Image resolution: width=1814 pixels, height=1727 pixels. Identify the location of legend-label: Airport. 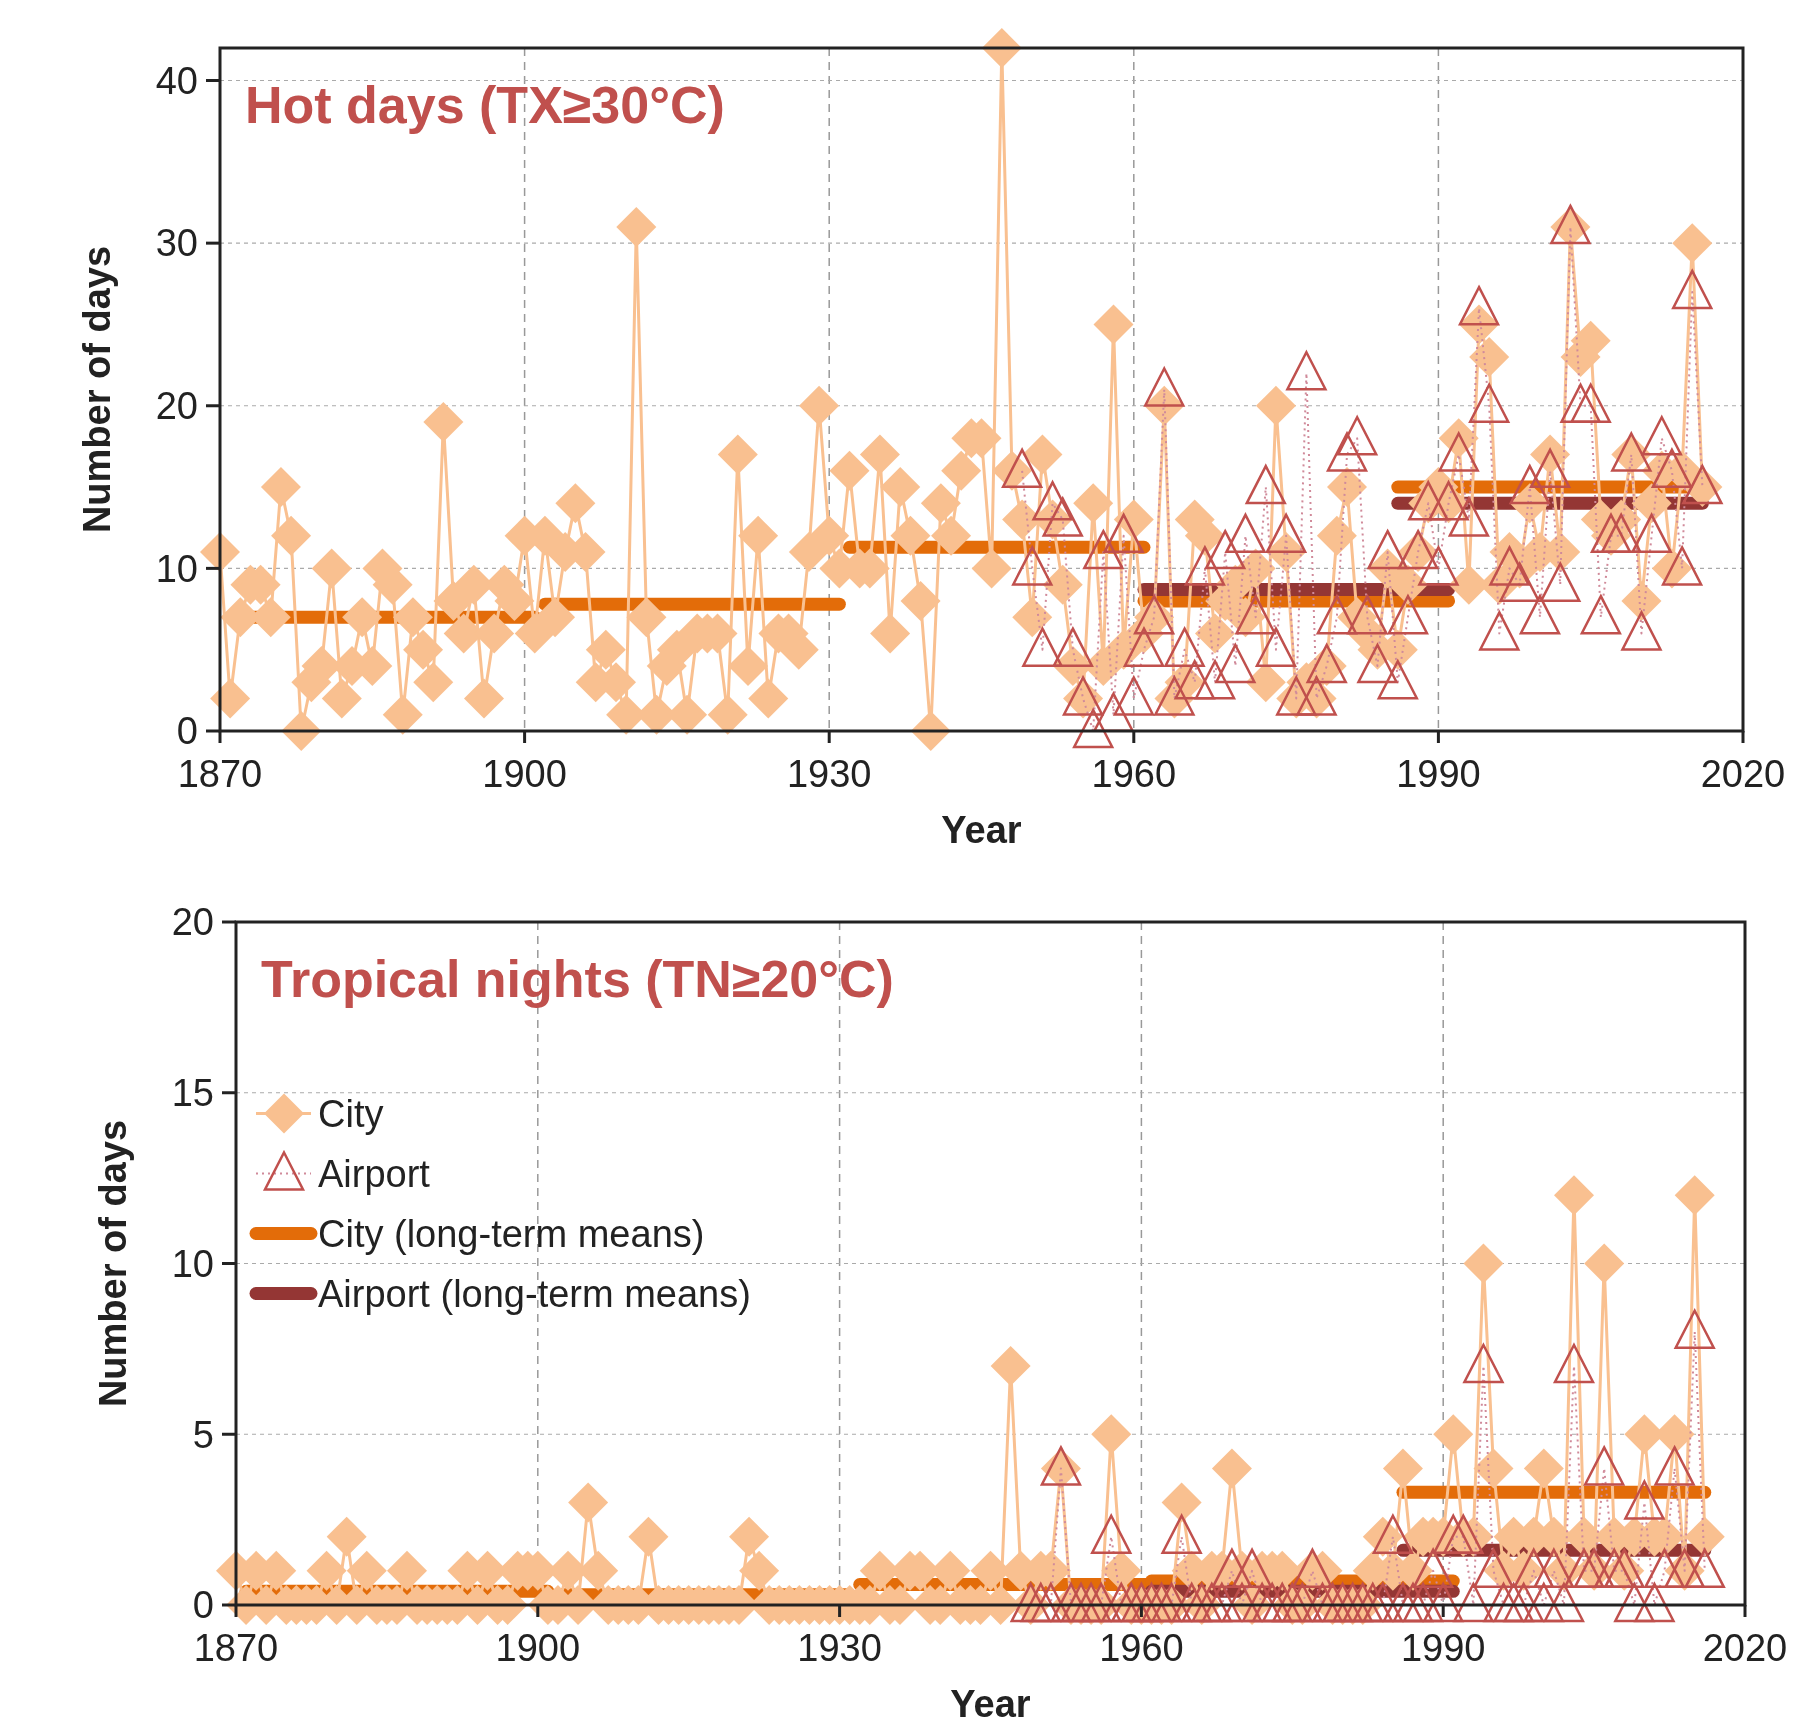
(374, 1173).